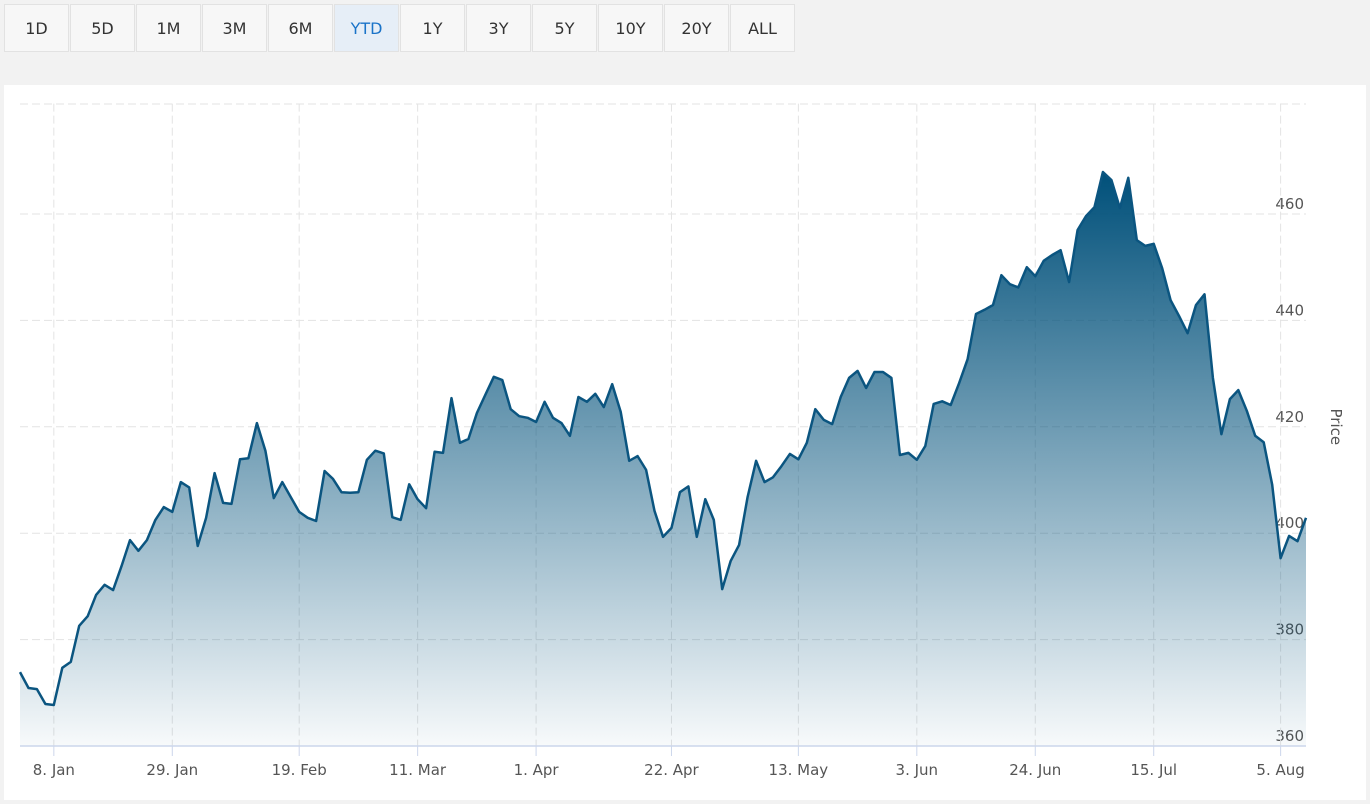 The height and width of the screenshot is (804, 1370). Describe the element at coordinates (1280, 770) in the screenshot. I see `x-tick-label: 5. Aug` at that location.